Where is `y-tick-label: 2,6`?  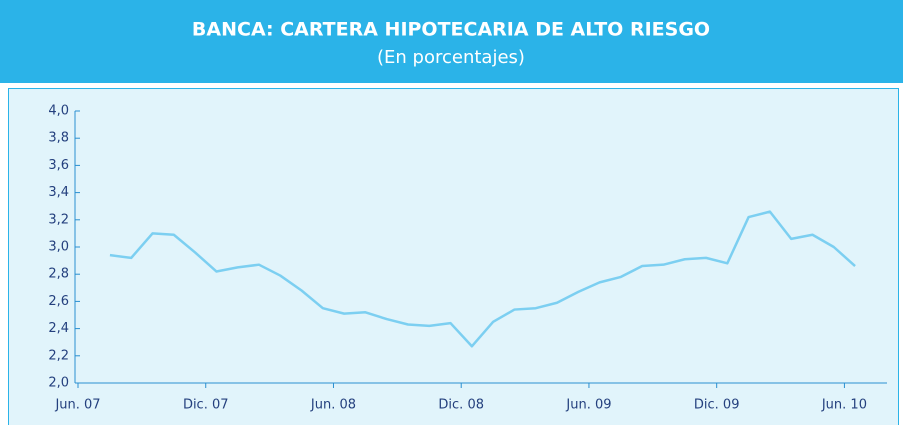
y-tick-label: 2,6 is located at coordinates (58, 301).